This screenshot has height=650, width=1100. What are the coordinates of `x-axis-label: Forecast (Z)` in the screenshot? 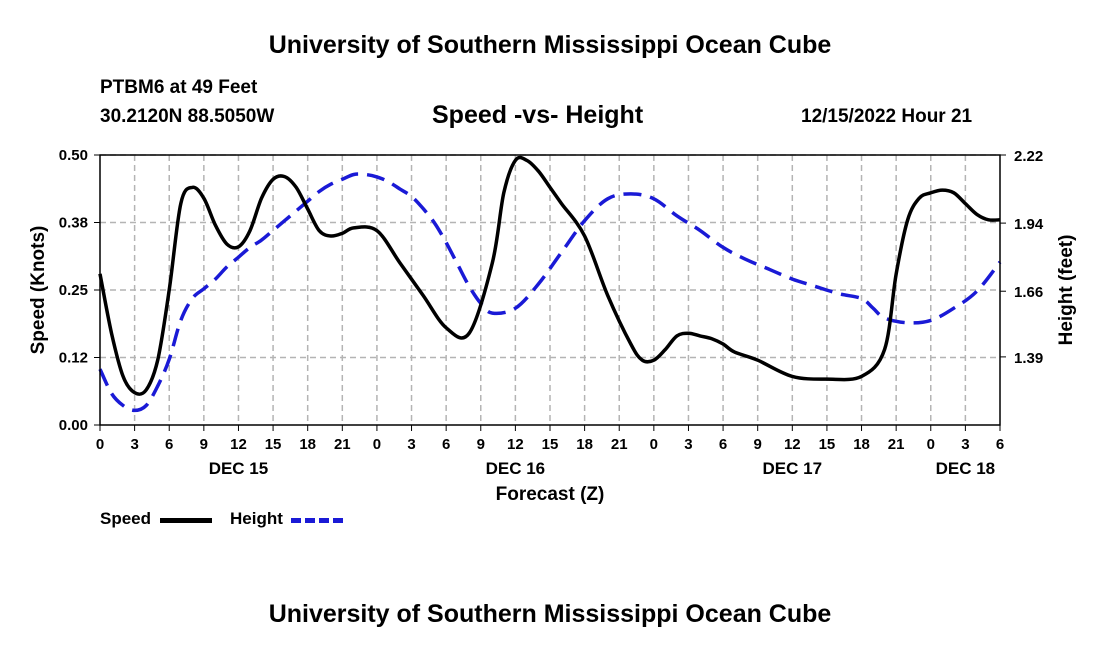 It's located at (550, 494).